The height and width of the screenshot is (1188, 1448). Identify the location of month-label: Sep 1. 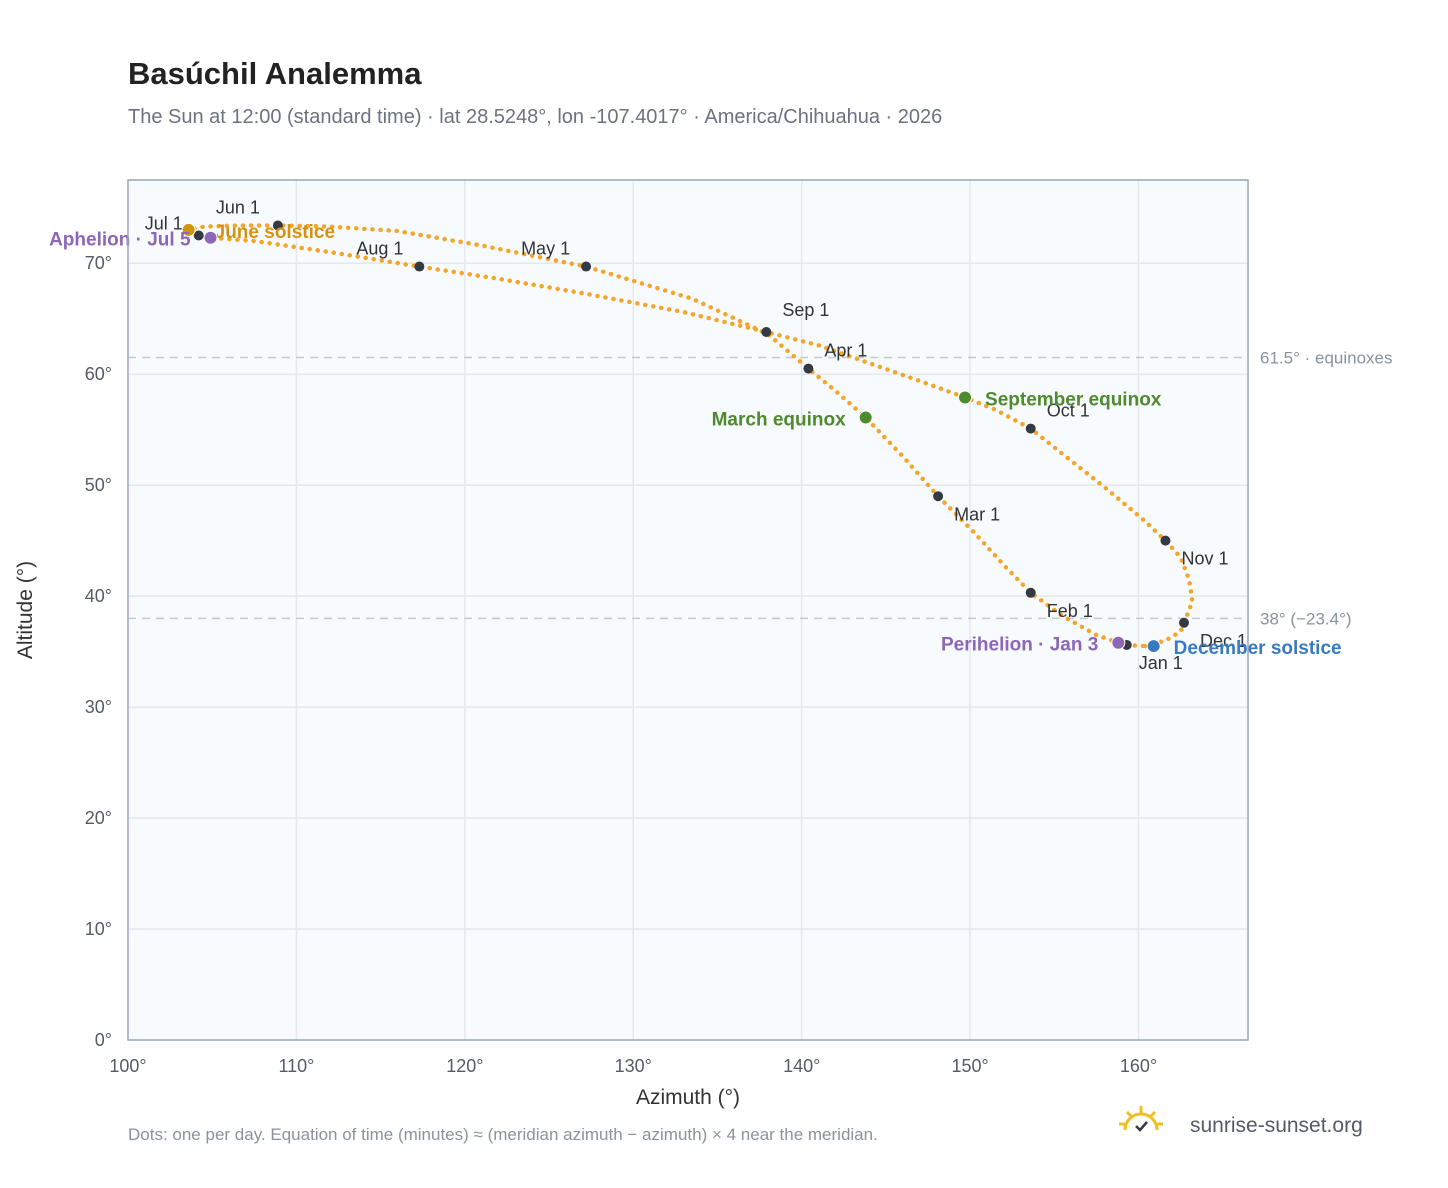
(805, 310).